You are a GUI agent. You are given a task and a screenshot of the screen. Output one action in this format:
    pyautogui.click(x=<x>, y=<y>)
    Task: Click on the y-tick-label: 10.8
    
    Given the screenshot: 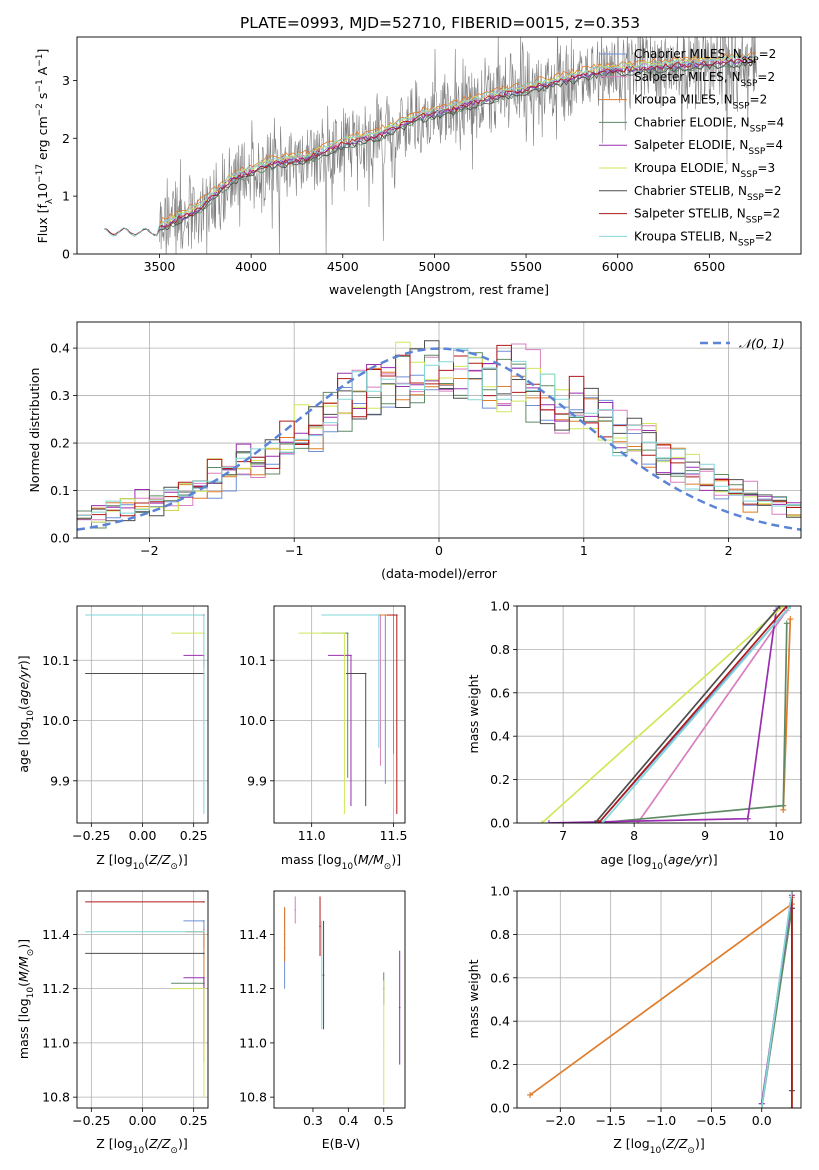 What is the action you would take?
    pyautogui.click(x=253, y=1097)
    